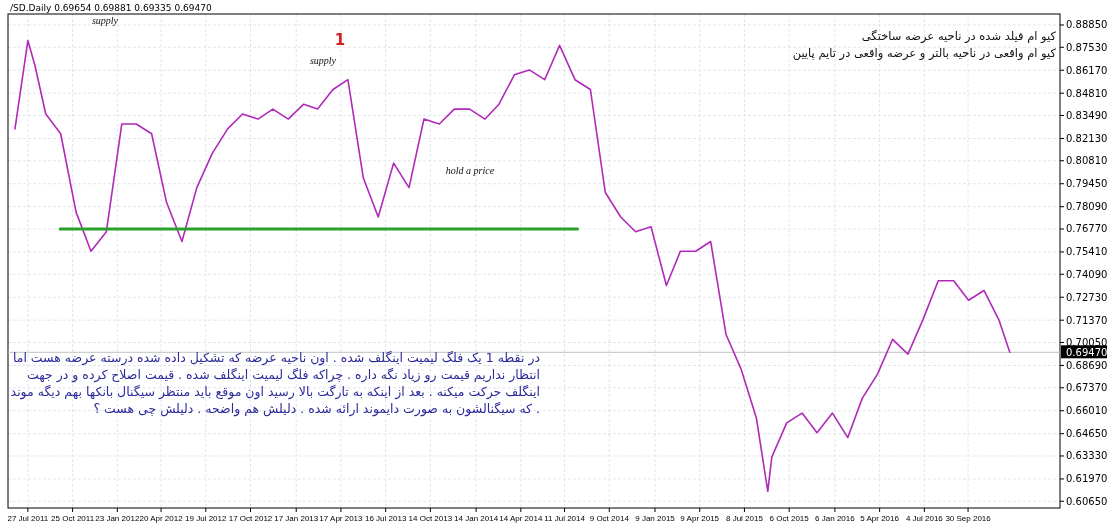  Describe the element at coordinates (924, 45) in the screenshot. I see `annotation: کیو ام فیلد شده در ناحیه عرضه ساختگی کیو ام واقعی در ناحیه بالتر و عرضه واقعی در تایم پایین` at that location.